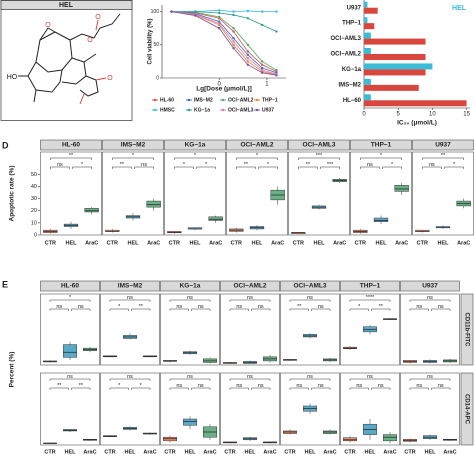 Image resolution: width=474 pixels, height=474 pixels. What do you see at coordinates (270, 100) in the screenshot?
I see `legend-label: THP−1` at bounding box center [270, 100].